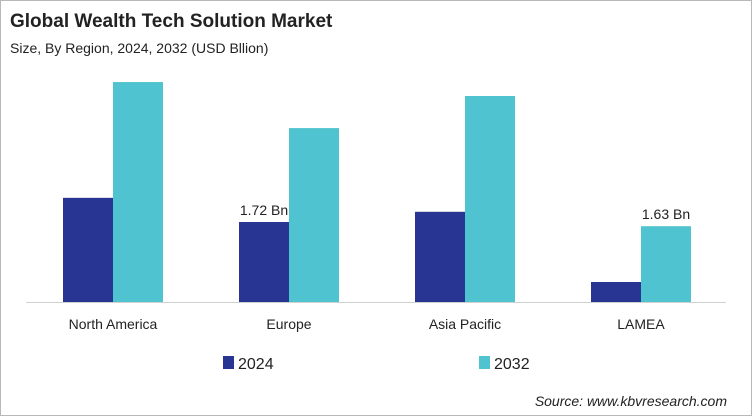  Describe the element at coordinates (616, 292) in the screenshot. I see `bar-2024-lamea` at that location.